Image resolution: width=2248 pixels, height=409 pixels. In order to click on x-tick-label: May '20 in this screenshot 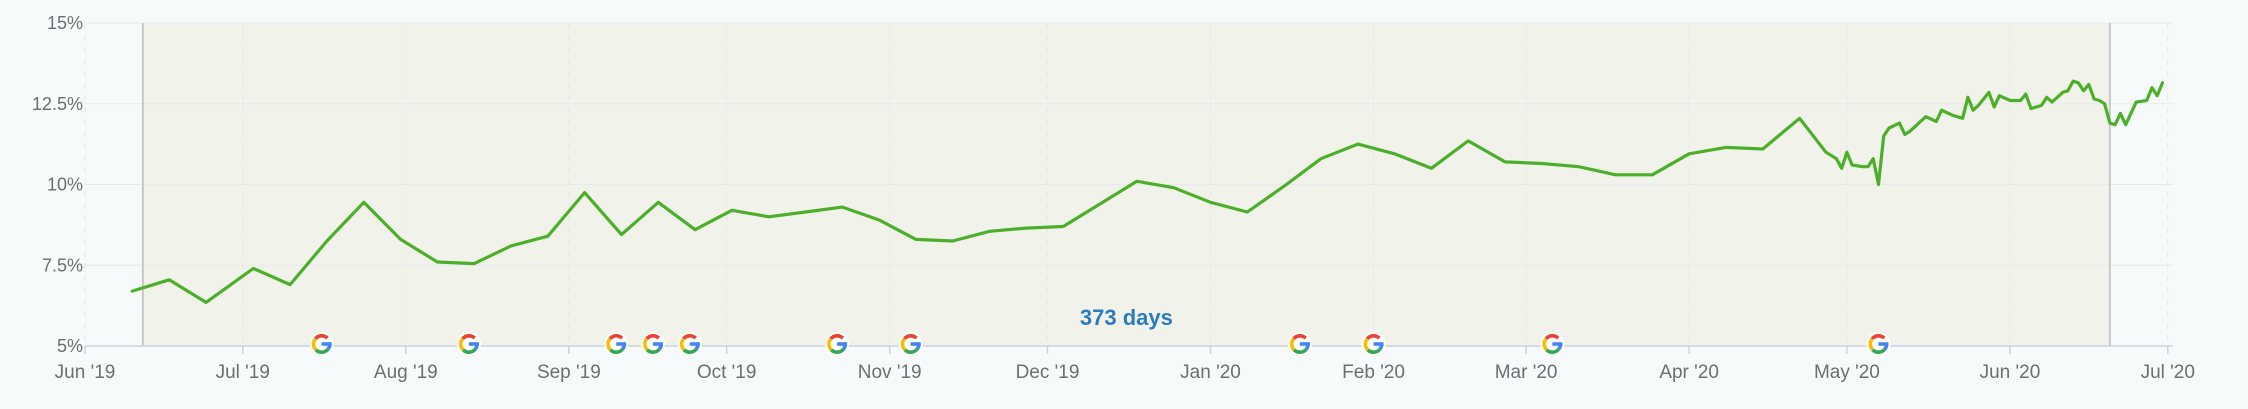, I will do `click(1847, 372)`.